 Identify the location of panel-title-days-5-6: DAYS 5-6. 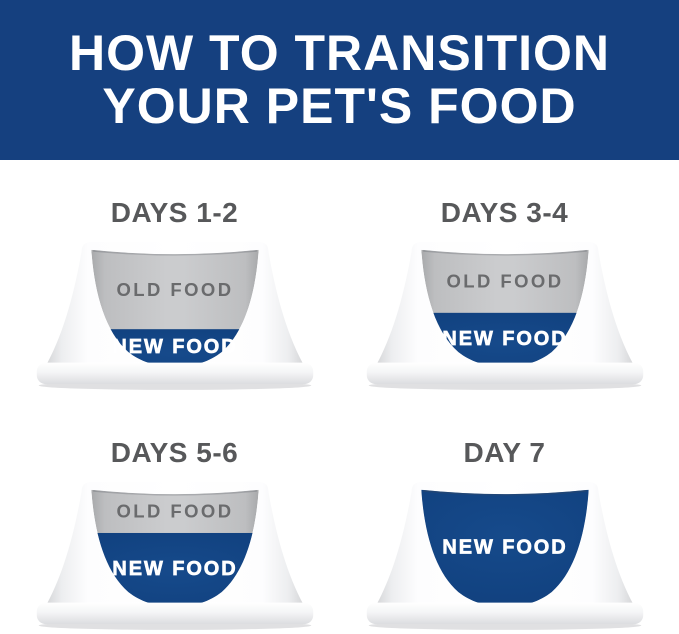
(174, 452).